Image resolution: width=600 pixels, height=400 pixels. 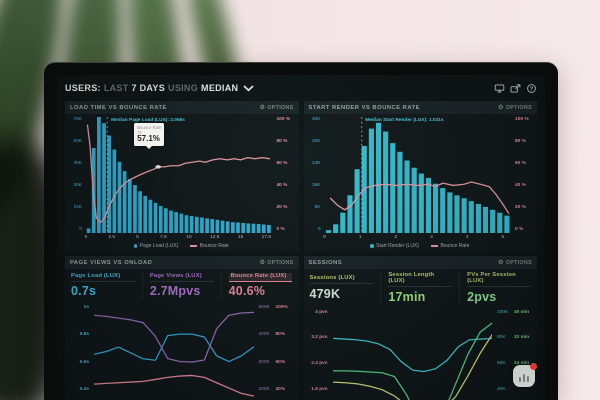 I want to click on y-axis-tick: 1s, so click(x=86, y=307).